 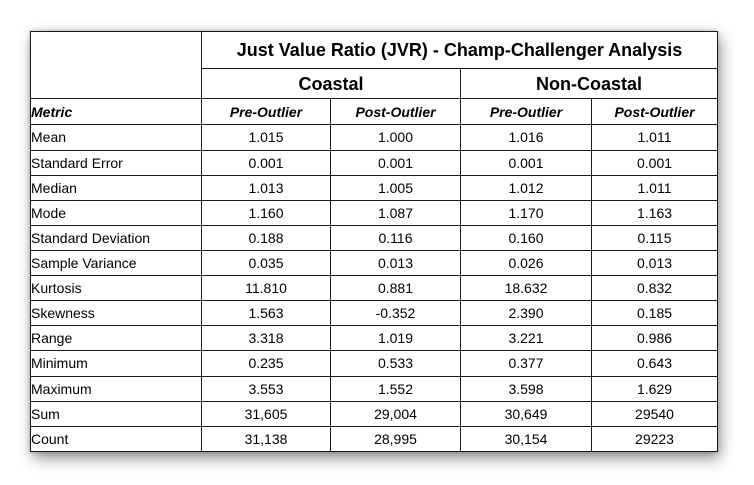 I want to click on coastal-pre-value: 0.235, so click(x=266, y=363).